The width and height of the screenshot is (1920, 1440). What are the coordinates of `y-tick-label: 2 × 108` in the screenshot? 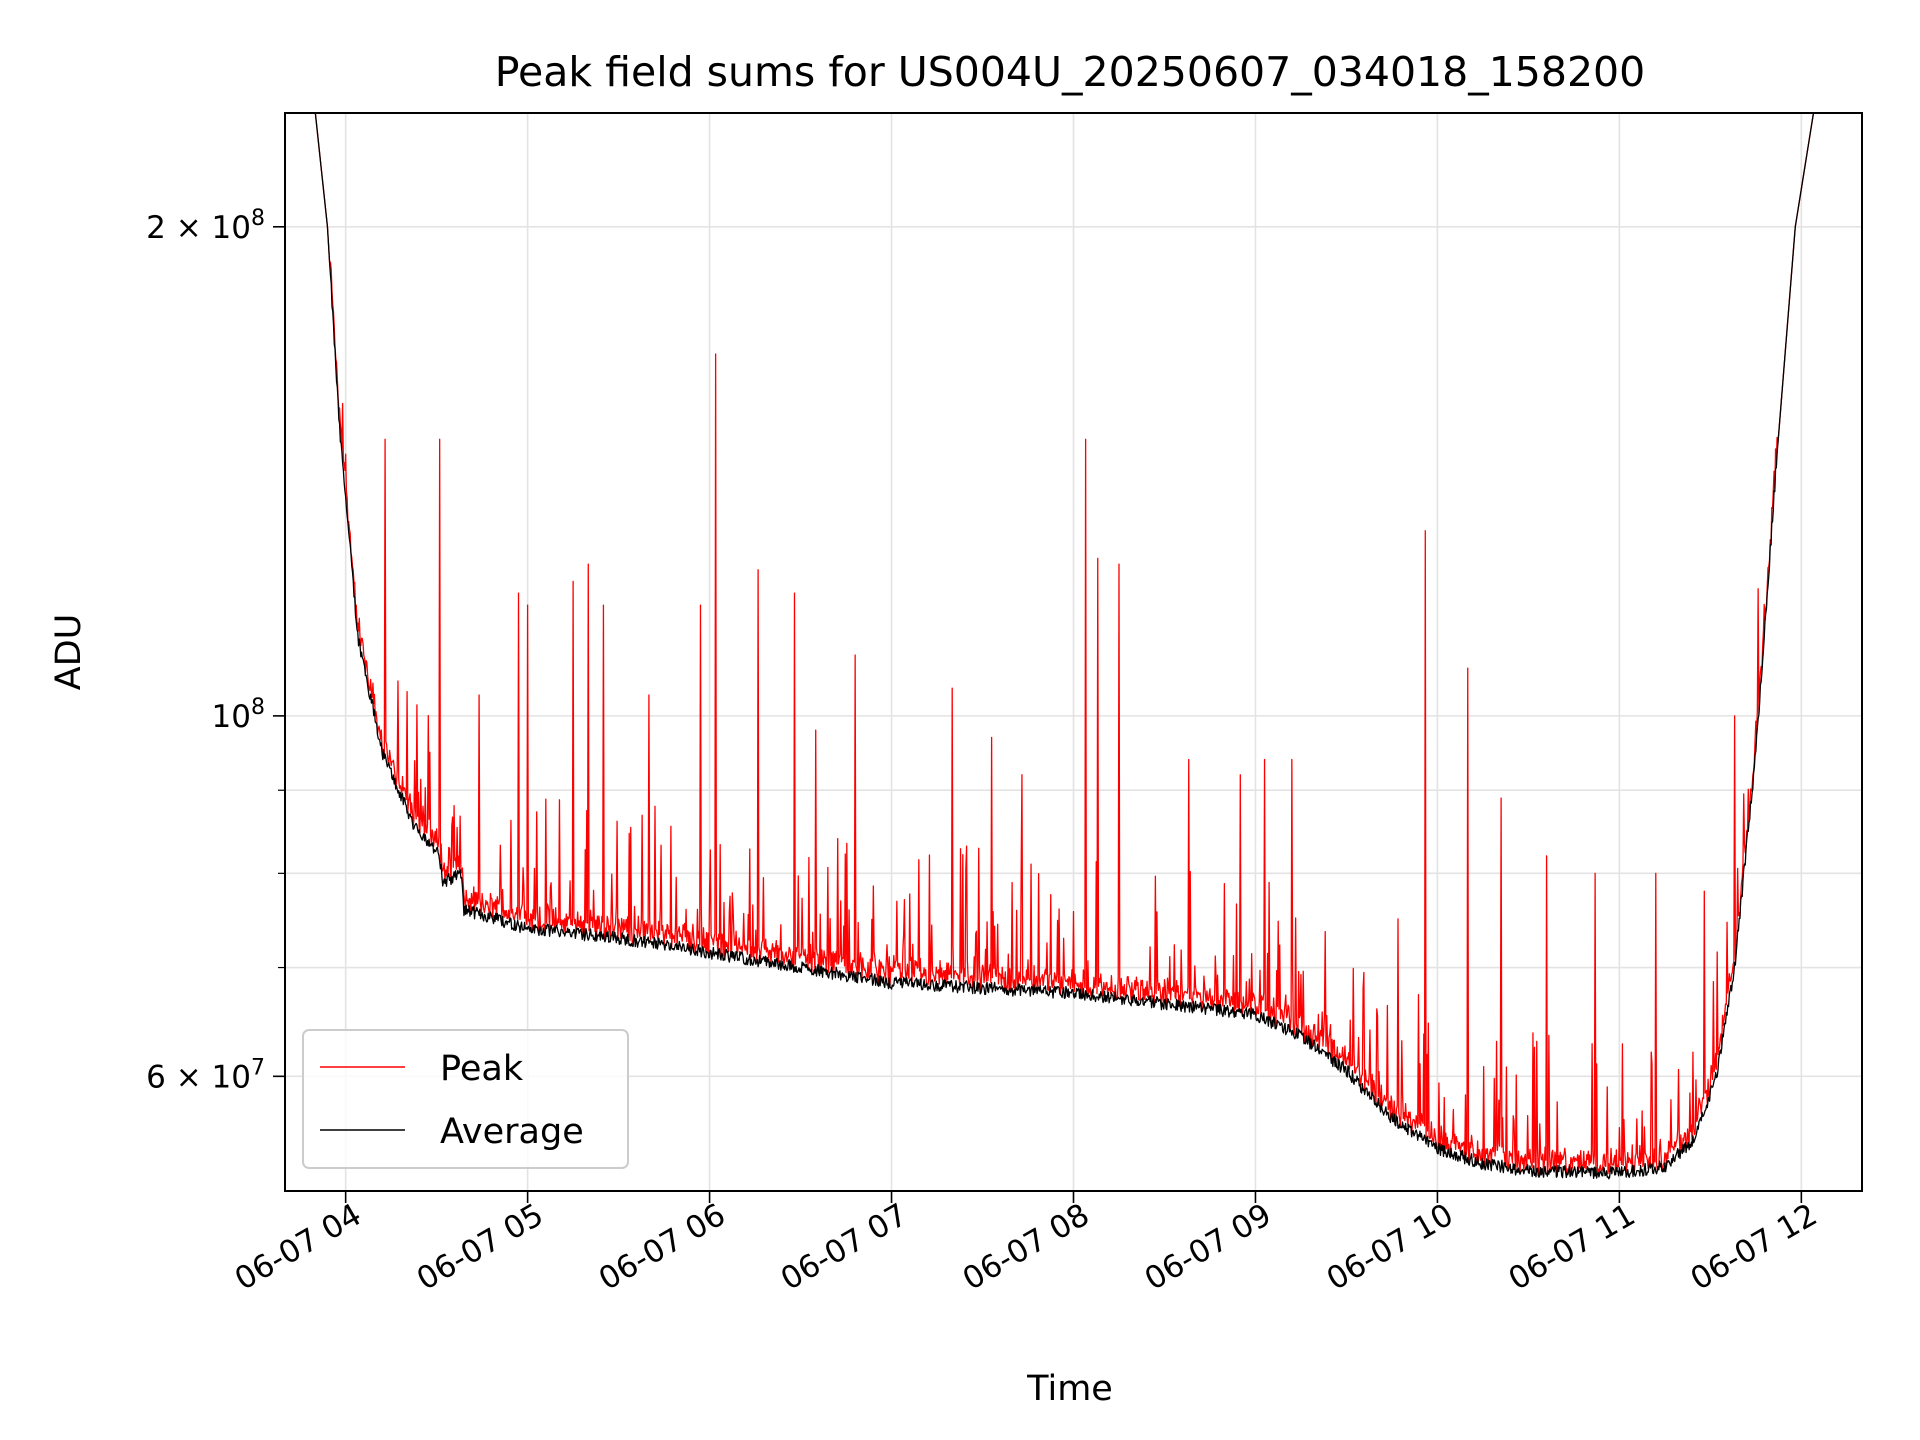 It's located at (205, 226).